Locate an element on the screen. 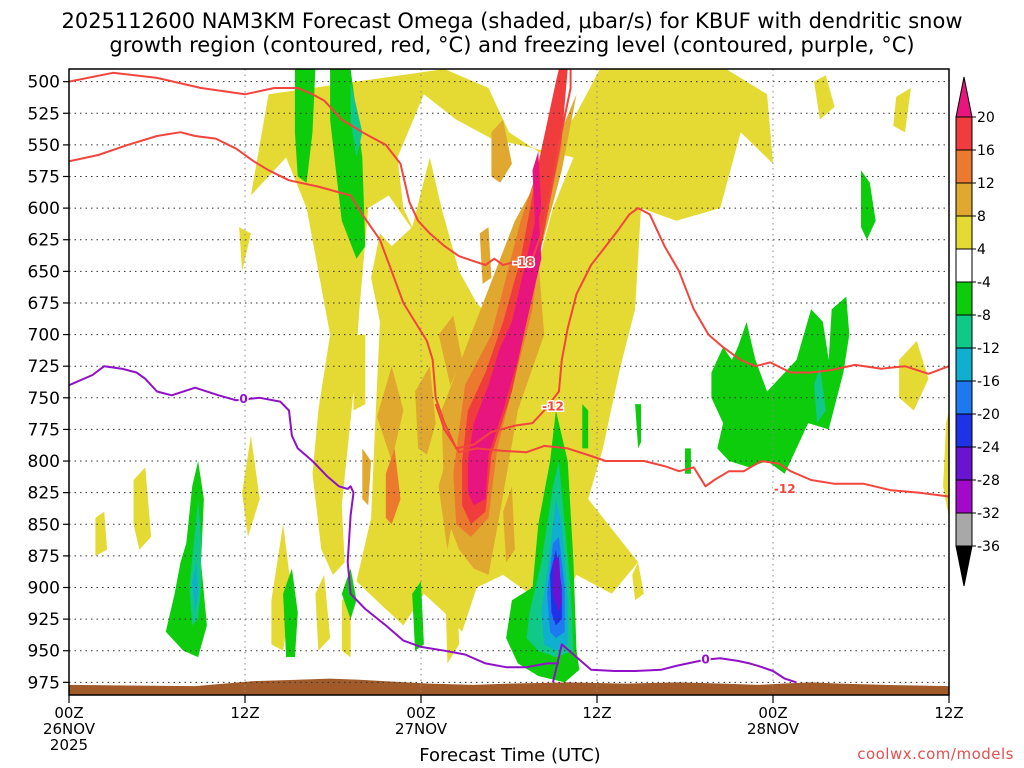 The width and height of the screenshot is (1024, 768). xtick-label-0-0: 00Z is located at coordinates (68, 713).